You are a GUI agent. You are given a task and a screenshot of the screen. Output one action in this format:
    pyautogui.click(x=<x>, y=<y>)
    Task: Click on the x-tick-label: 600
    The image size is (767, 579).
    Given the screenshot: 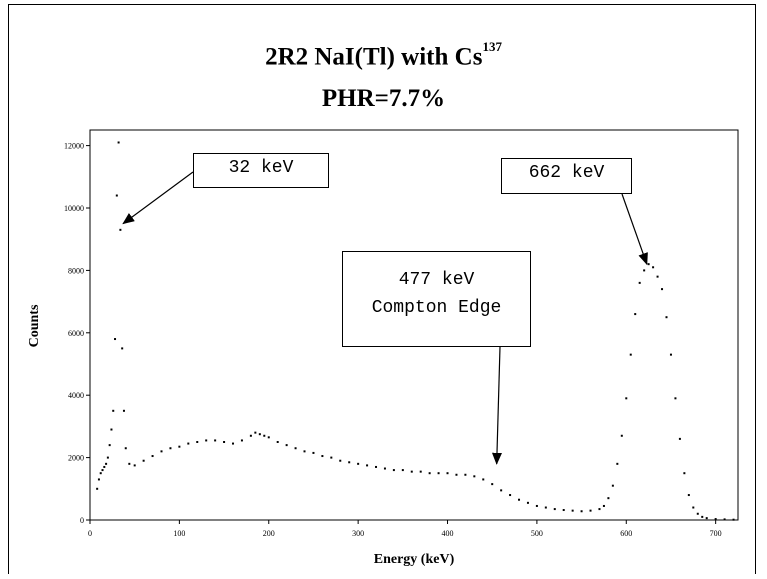 What is the action you would take?
    pyautogui.click(x=626, y=533)
    